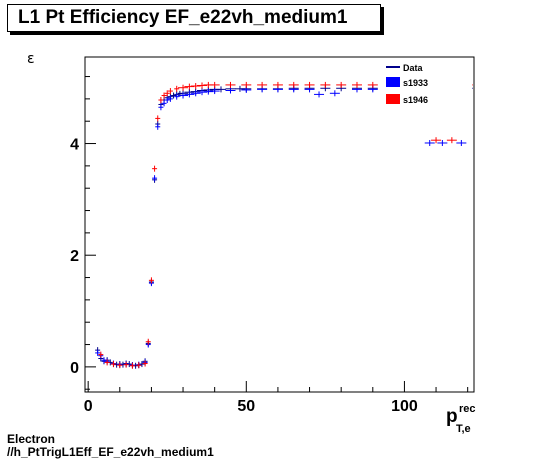  What do you see at coordinates (413, 68) in the screenshot?
I see `legend-label-data: Data` at bounding box center [413, 68].